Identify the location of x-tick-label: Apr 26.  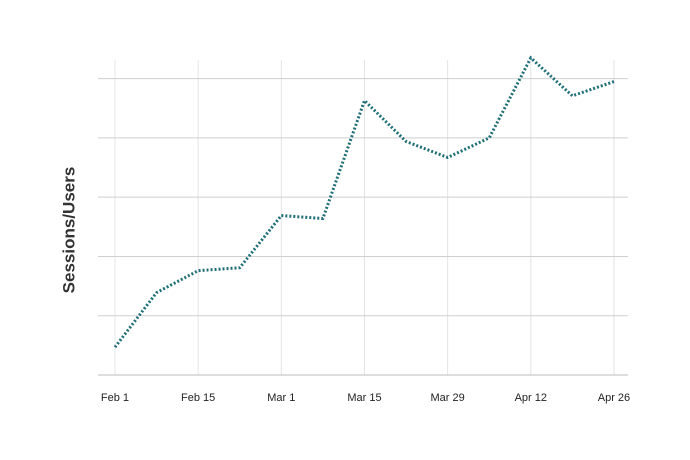
(614, 398).